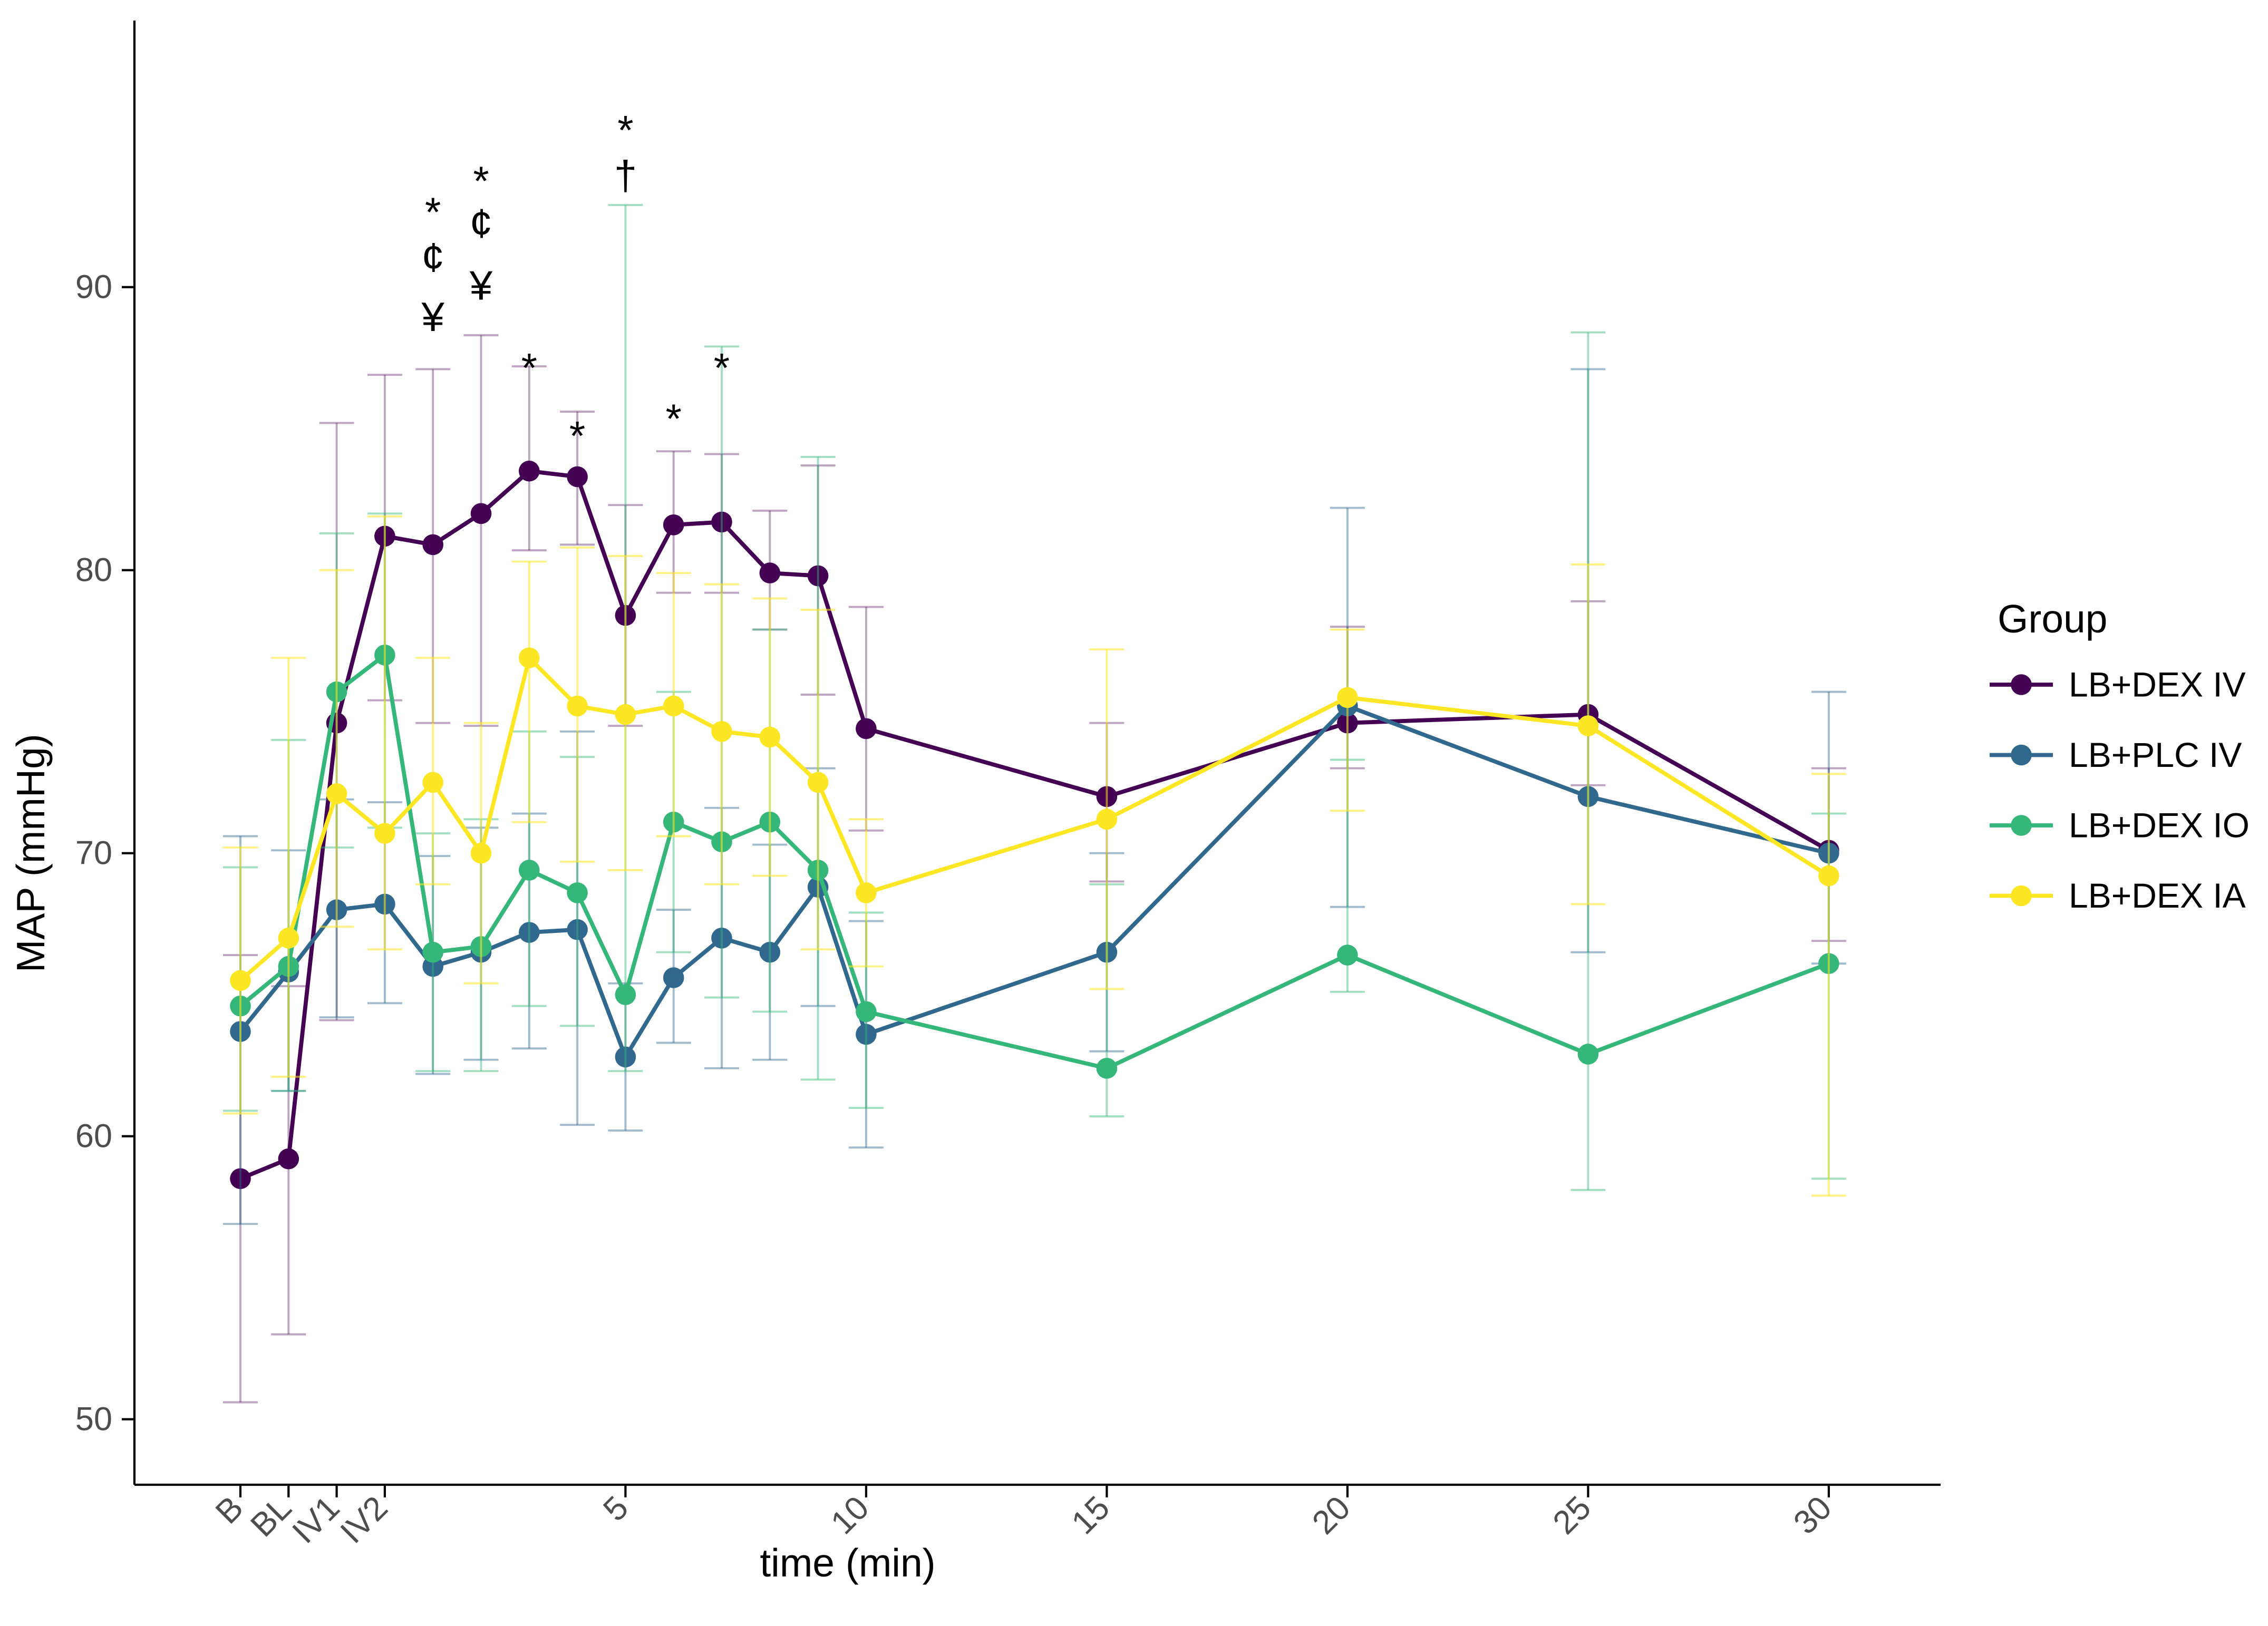 The image size is (2268, 1626). I want to click on x-tick-label: 25, so click(1572, 1515).